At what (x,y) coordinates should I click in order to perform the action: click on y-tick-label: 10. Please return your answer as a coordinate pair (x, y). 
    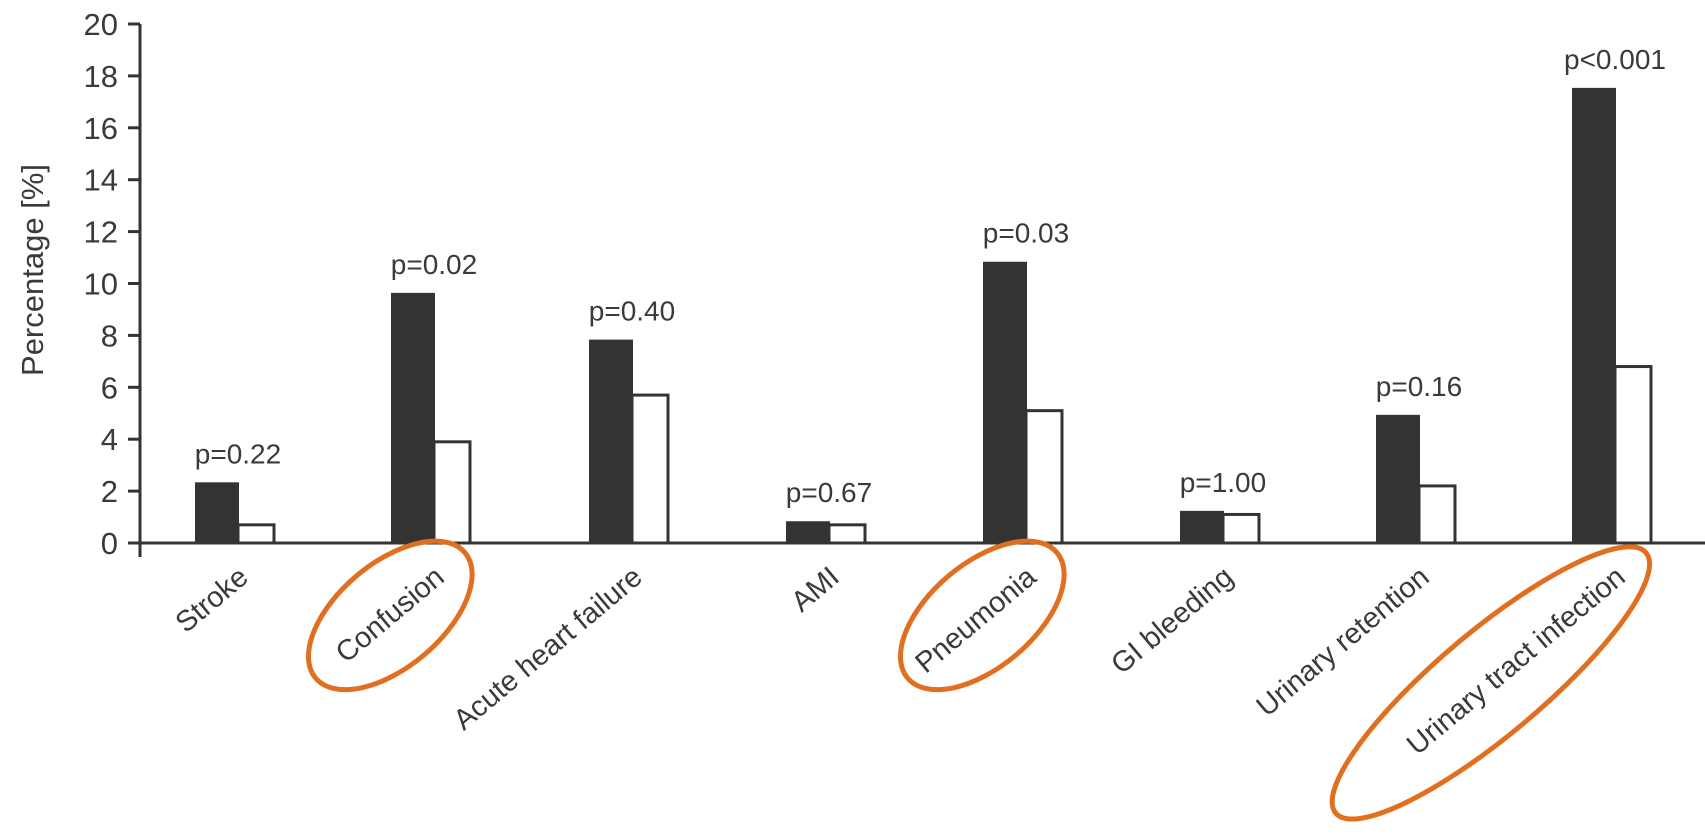
    Looking at the image, I should click on (101, 284).